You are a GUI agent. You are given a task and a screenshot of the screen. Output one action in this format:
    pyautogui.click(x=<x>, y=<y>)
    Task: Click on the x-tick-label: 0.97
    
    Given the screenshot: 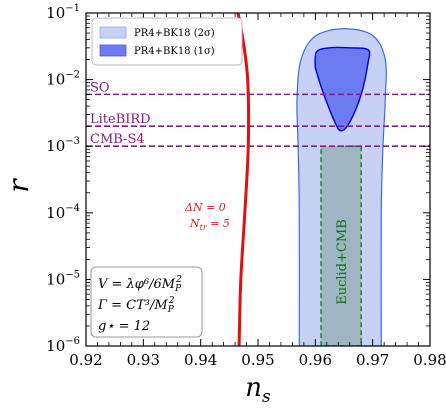 What is the action you would take?
    pyautogui.click(x=372, y=360)
    